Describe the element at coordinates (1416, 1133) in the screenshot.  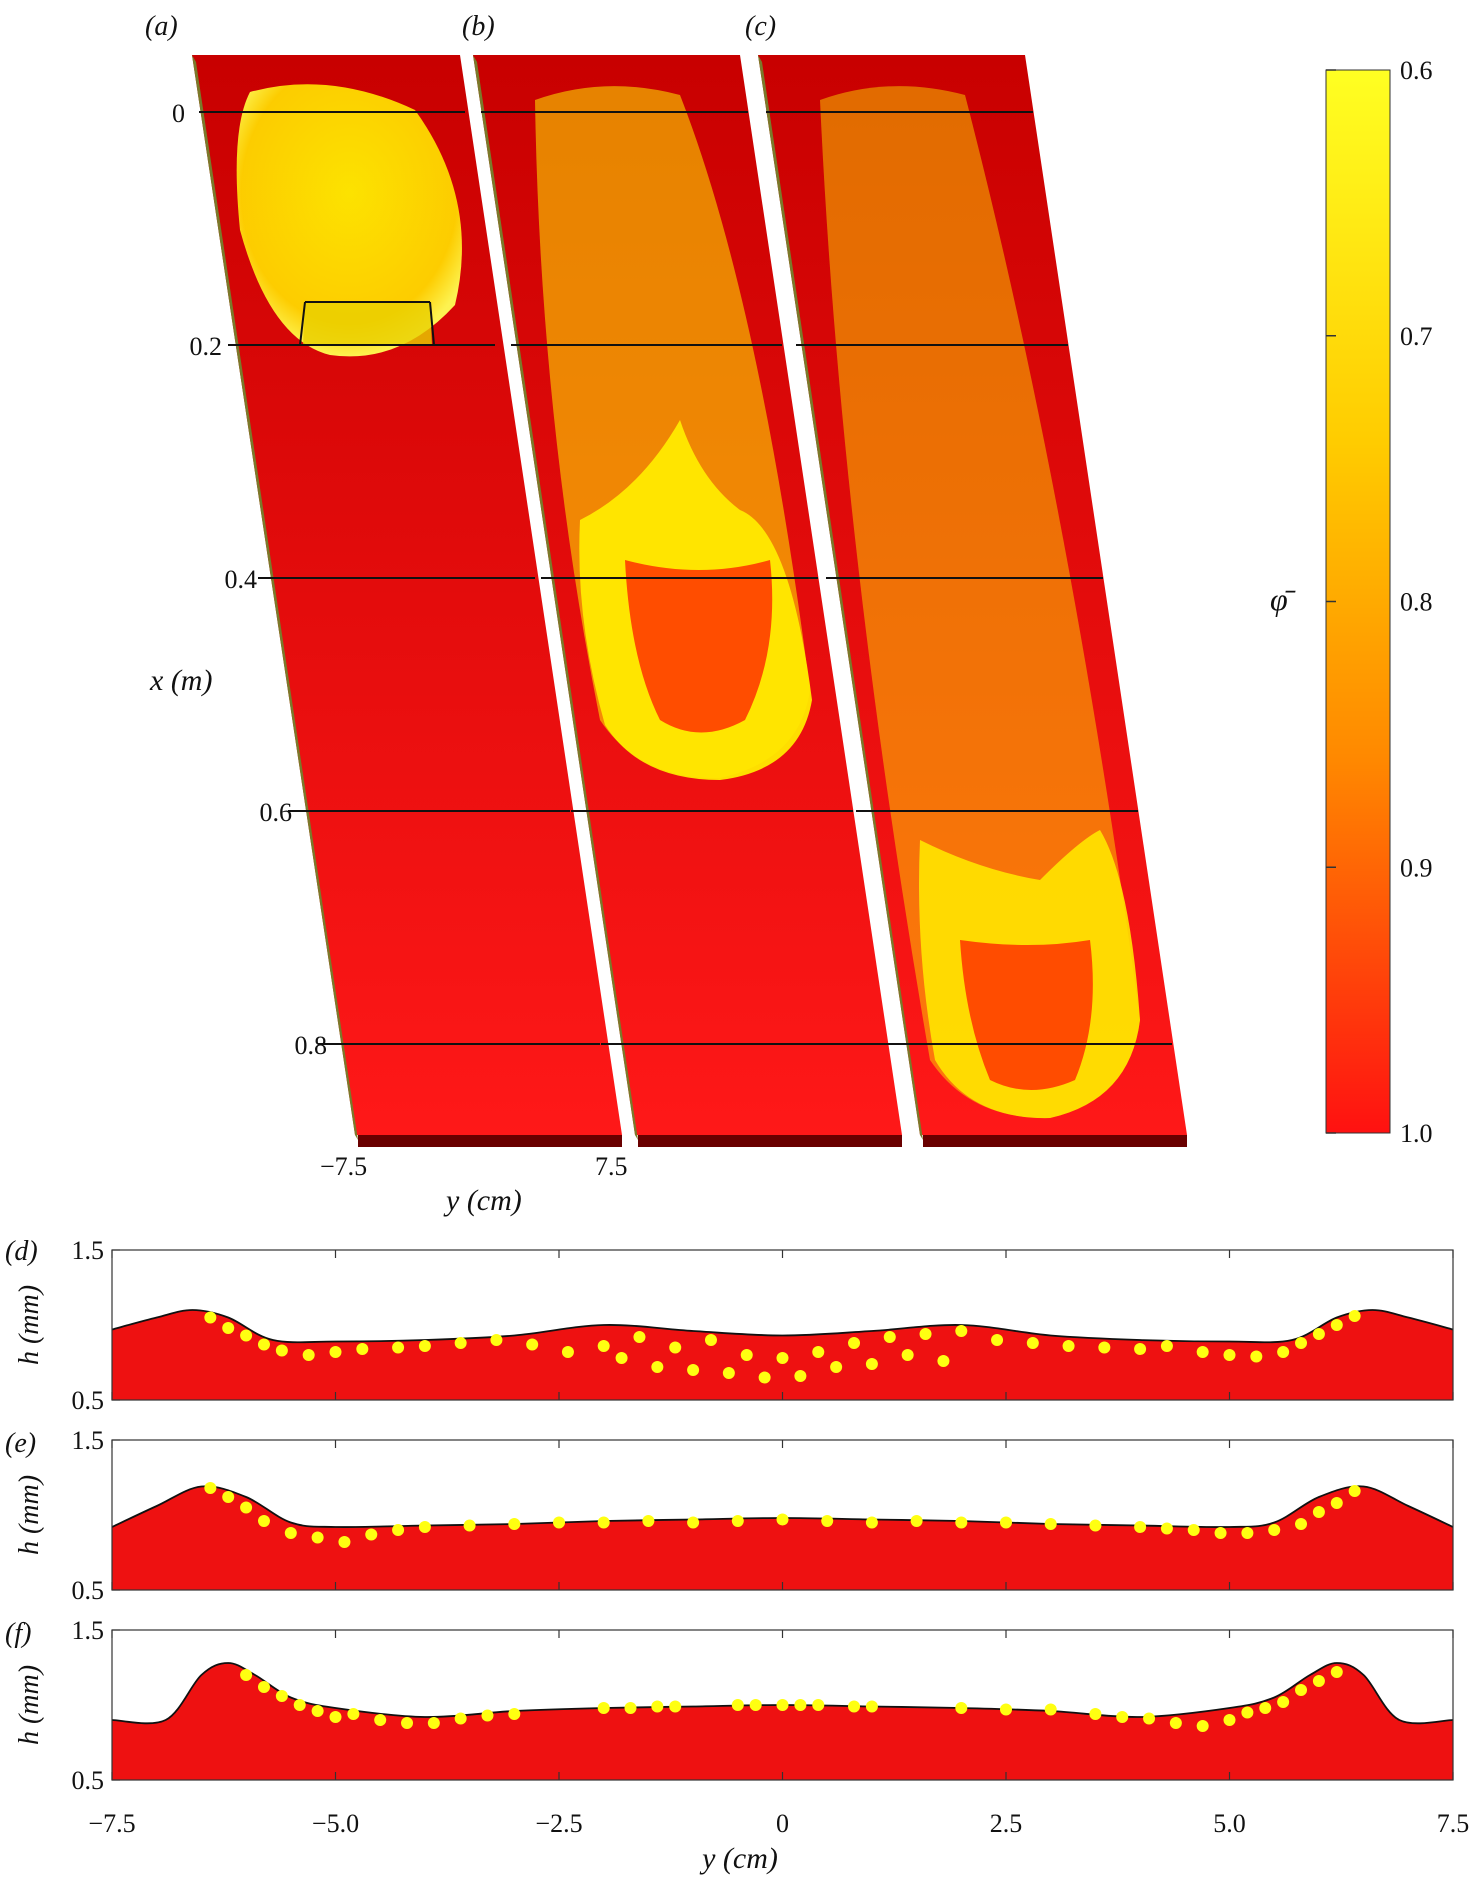
I see `colorbar-tick-label: 1.0` at that location.